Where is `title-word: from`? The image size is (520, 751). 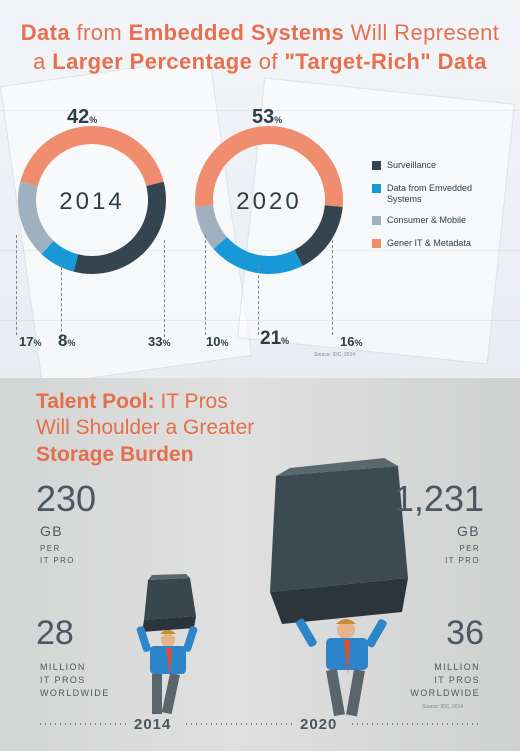
title-word: from is located at coordinates (99, 32).